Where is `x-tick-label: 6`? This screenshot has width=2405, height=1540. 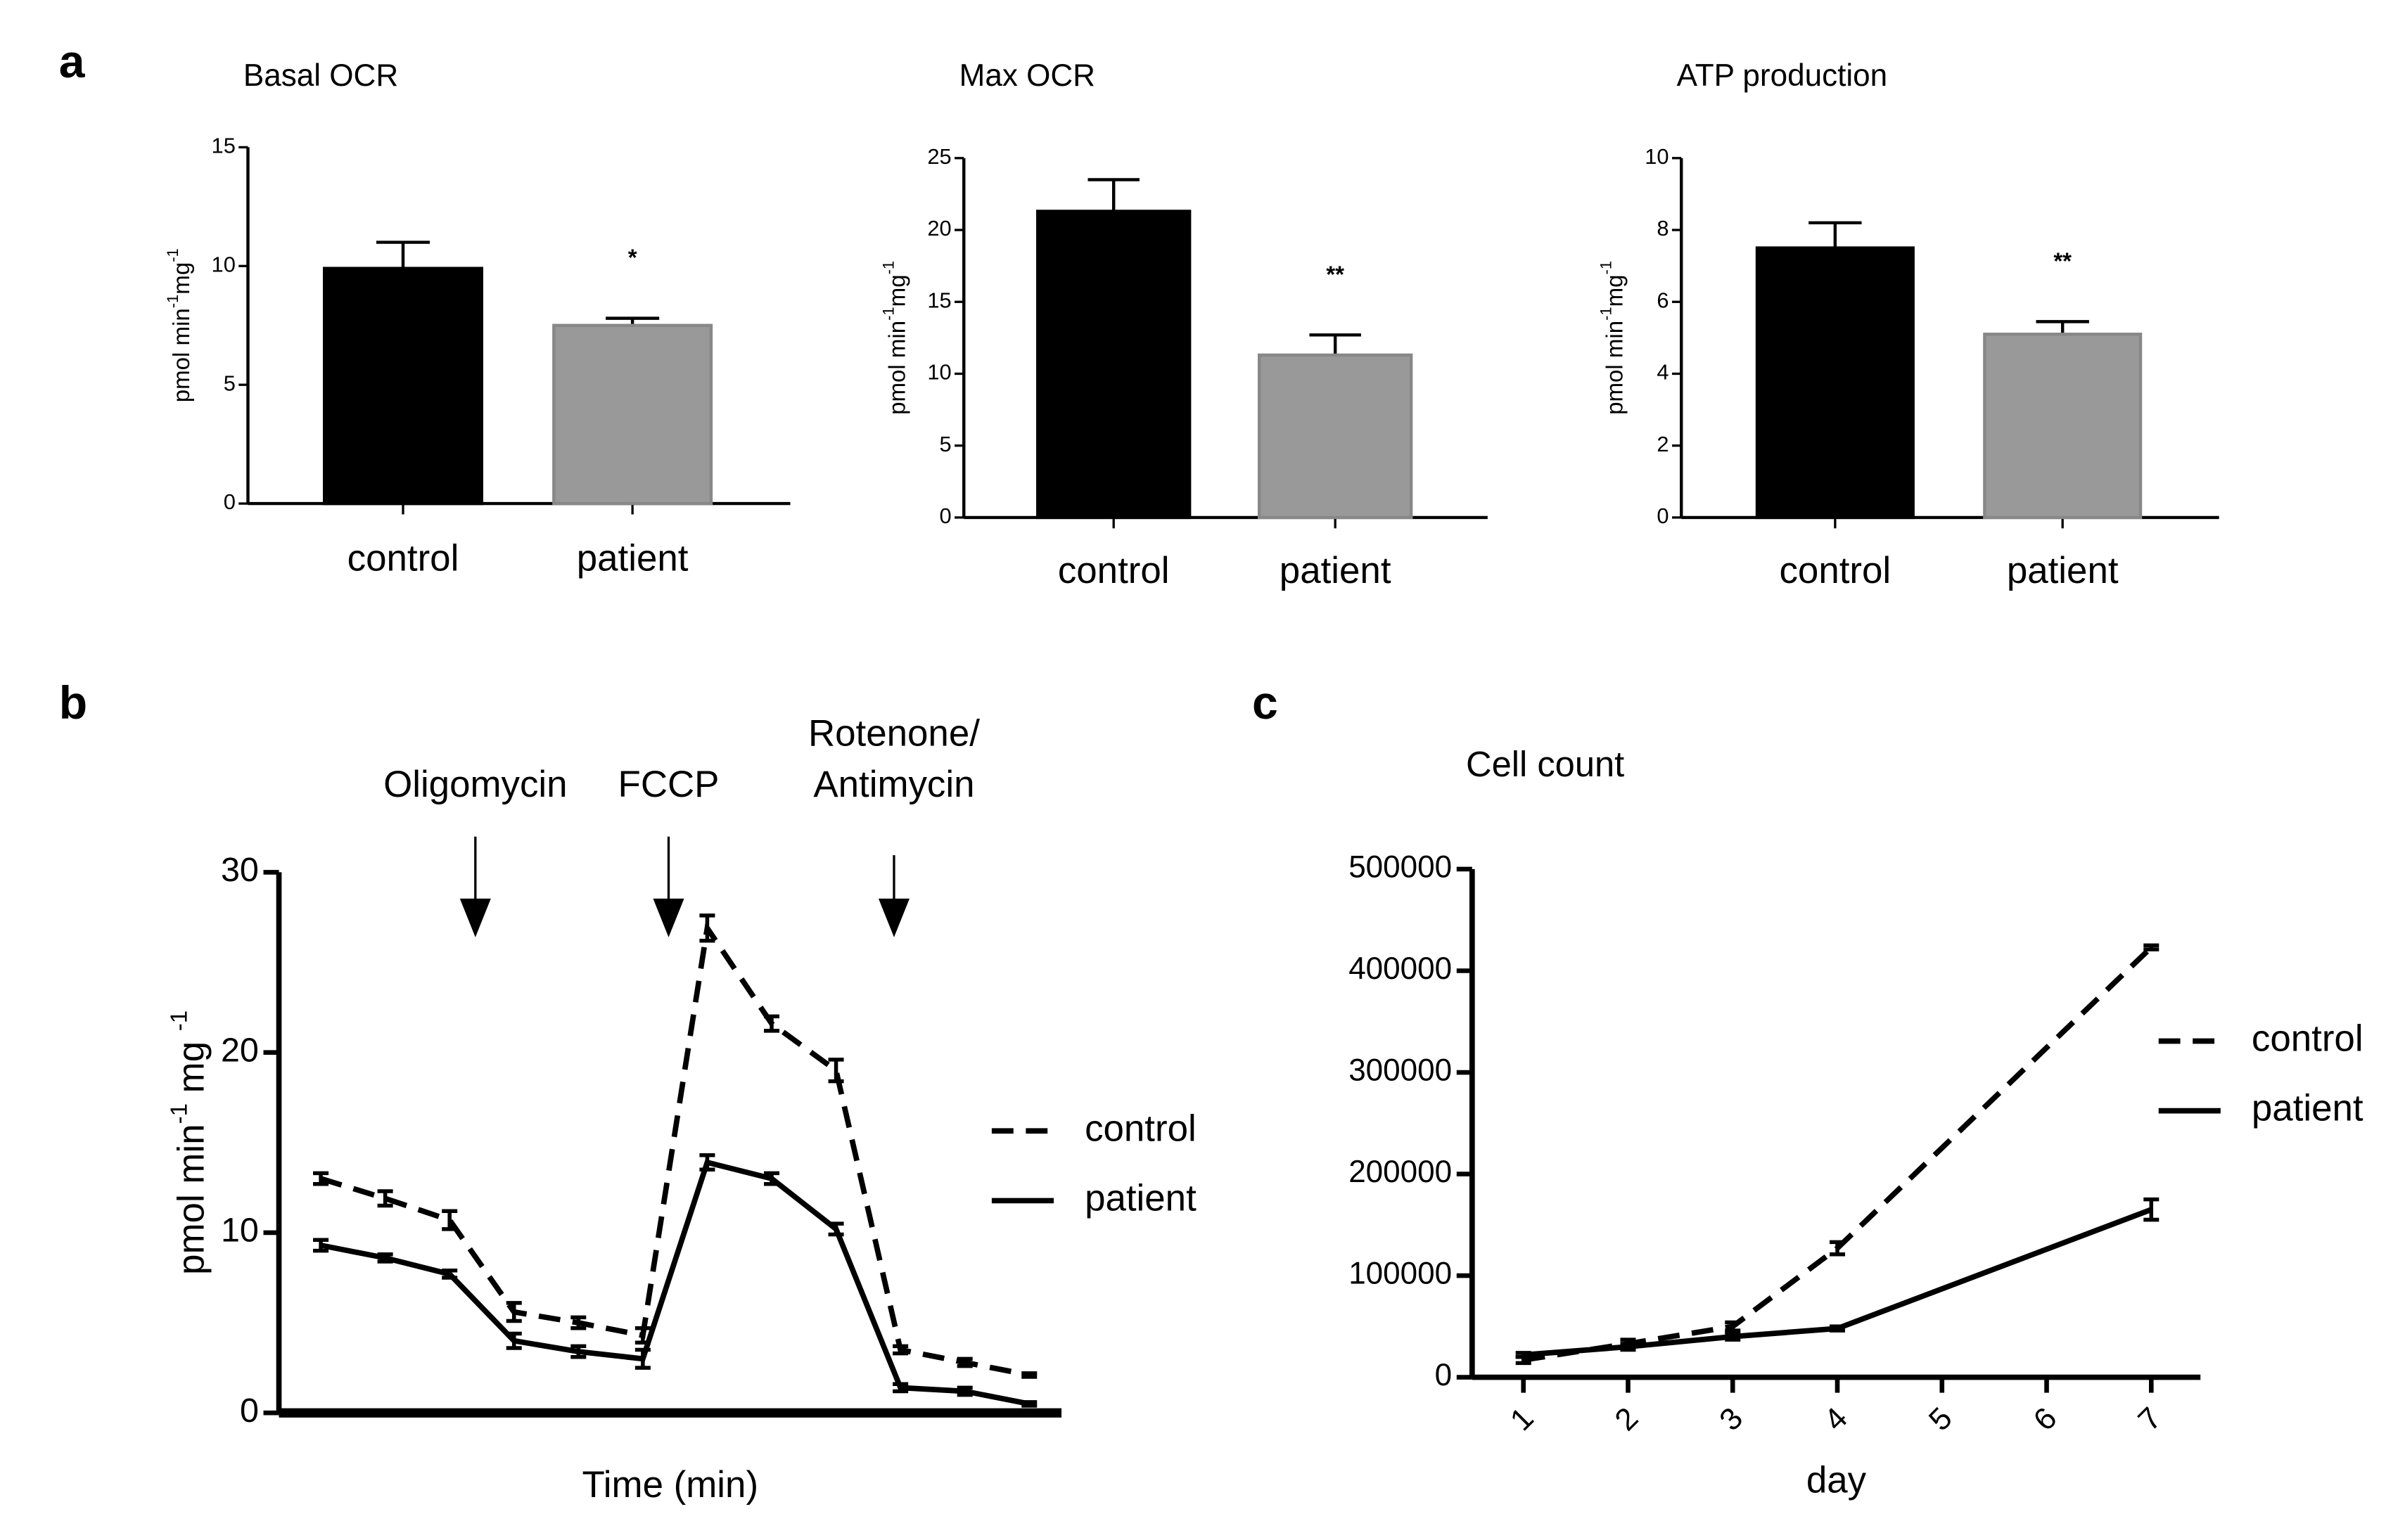
x-tick-label: 6 is located at coordinates (2045, 1419).